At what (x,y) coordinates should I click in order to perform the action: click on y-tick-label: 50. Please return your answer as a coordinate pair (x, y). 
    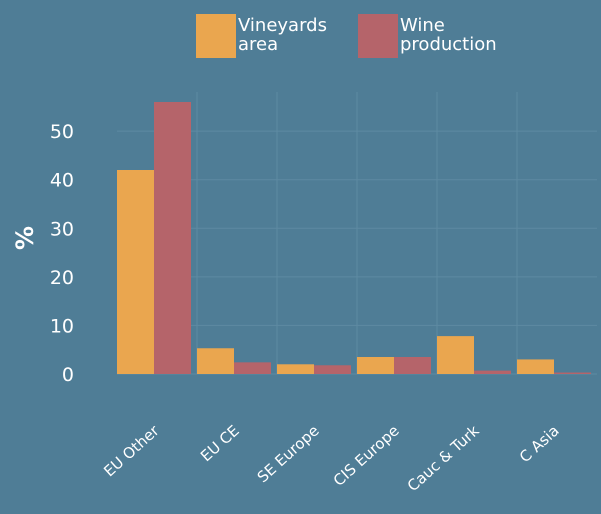
    Looking at the image, I should click on (62, 132).